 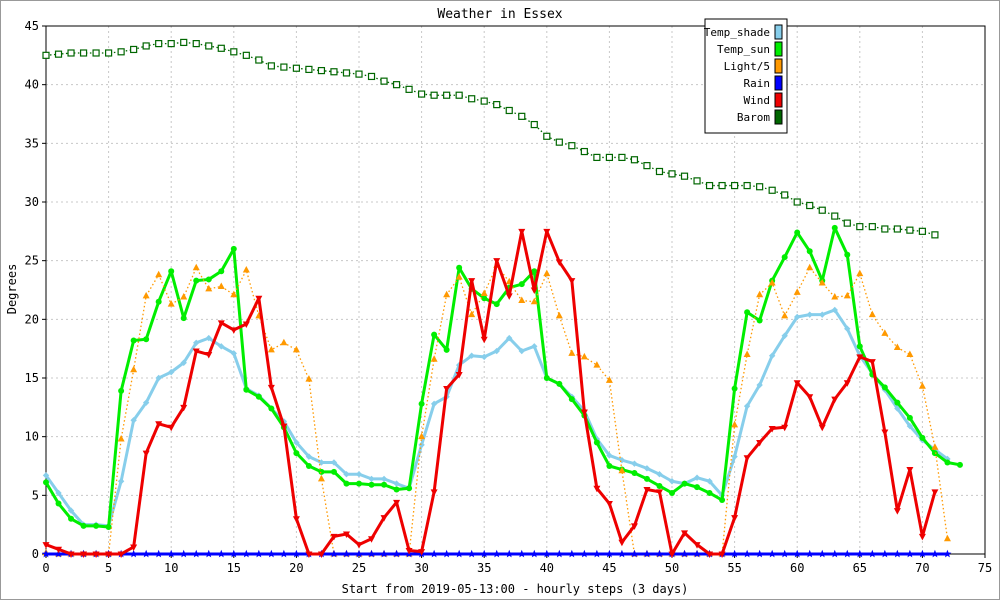 What do you see at coordinates (32, 437) in the screenshot?
I see `y-tick-label: 10` at bounding box center [32, 437].